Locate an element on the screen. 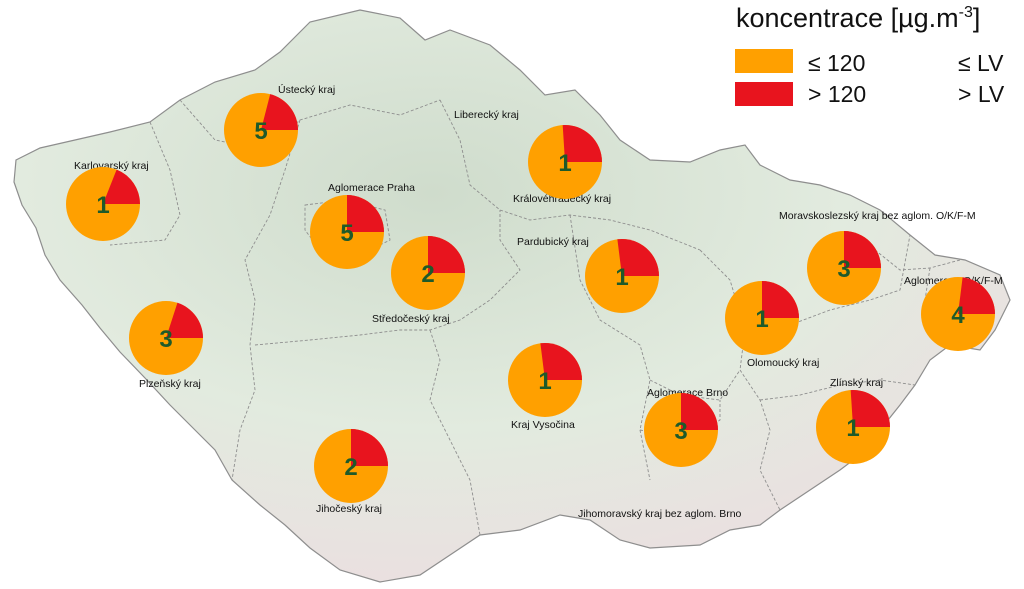 The height and width of the screenshot is (589, 1024). region-label-ustecky: Ústecký kraj is located at coordinates (306, 89).